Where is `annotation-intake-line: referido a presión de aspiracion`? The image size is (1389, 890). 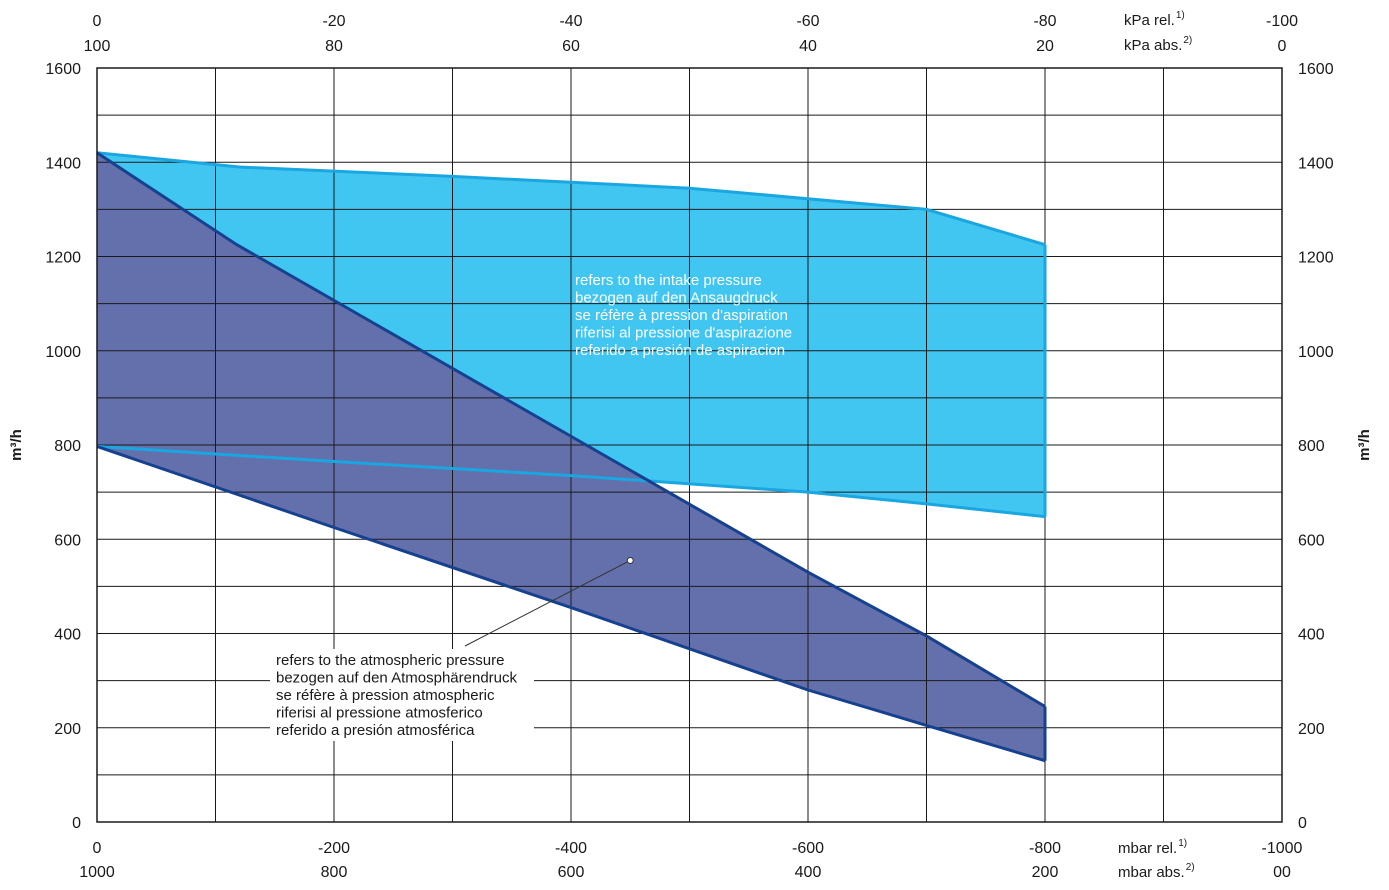 annotation-intake-line: referido a presión de aspiracion is located at coordinates (680, 350).